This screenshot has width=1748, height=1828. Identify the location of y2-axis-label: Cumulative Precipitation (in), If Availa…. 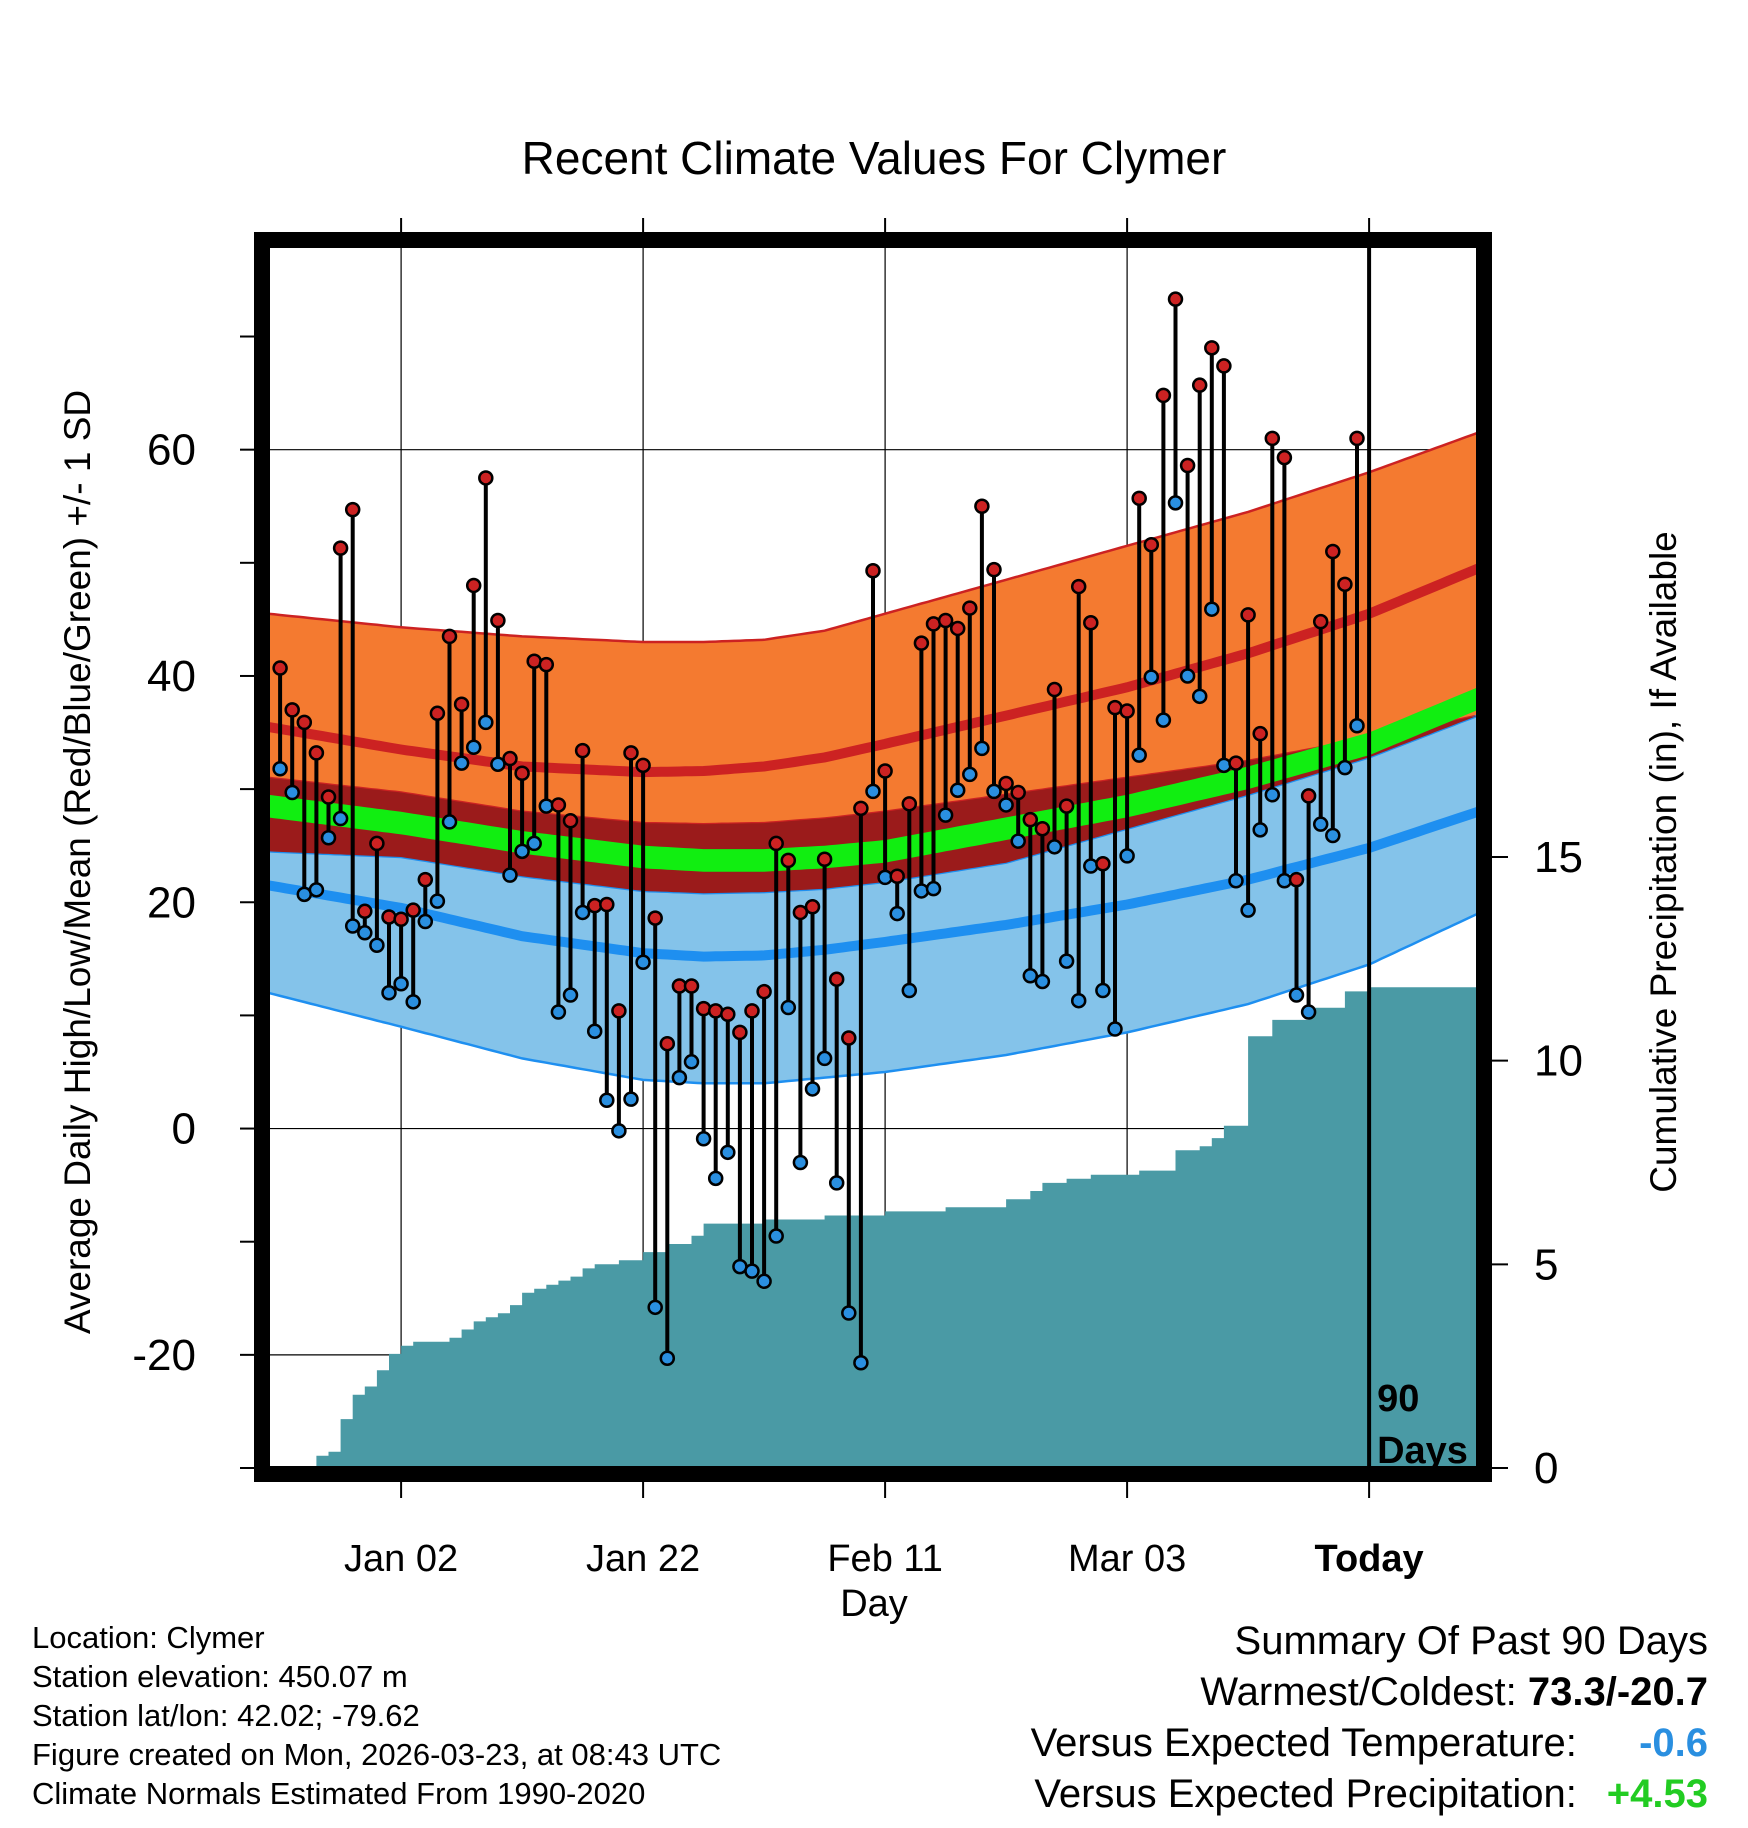
(1663, 862).